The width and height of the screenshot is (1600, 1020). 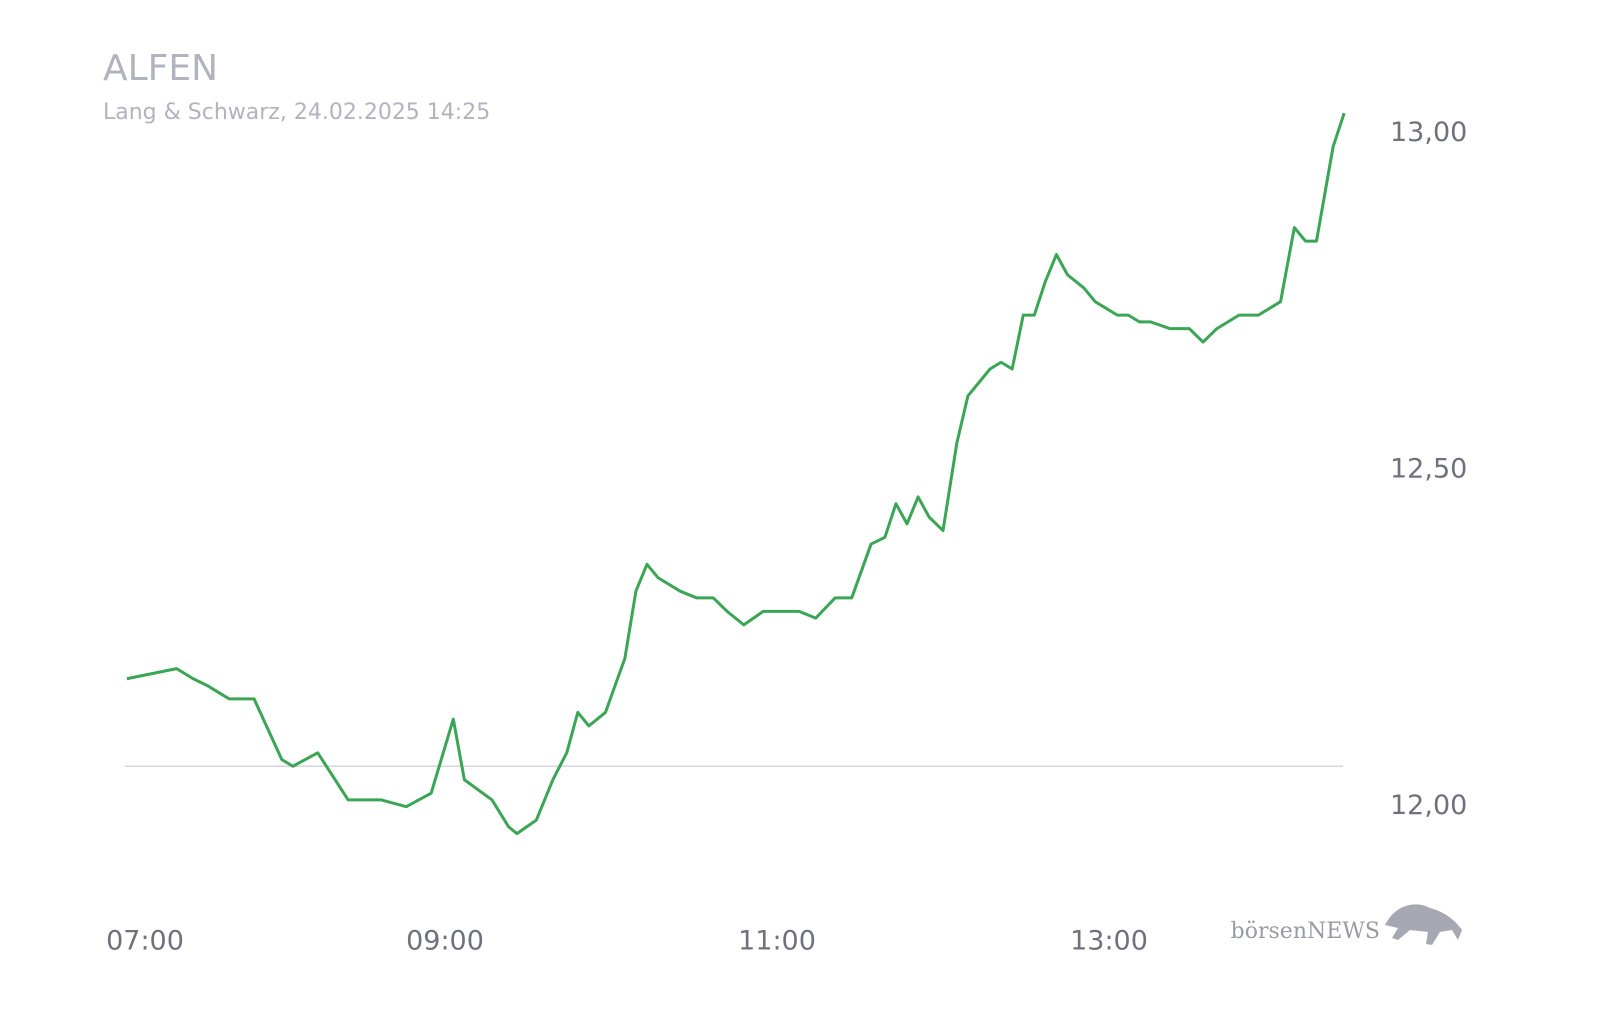 What do you see at coordinates (145, 941) in the screenshot?
I see `x-tick-label: 07:00` at bounding box center [145, 941].